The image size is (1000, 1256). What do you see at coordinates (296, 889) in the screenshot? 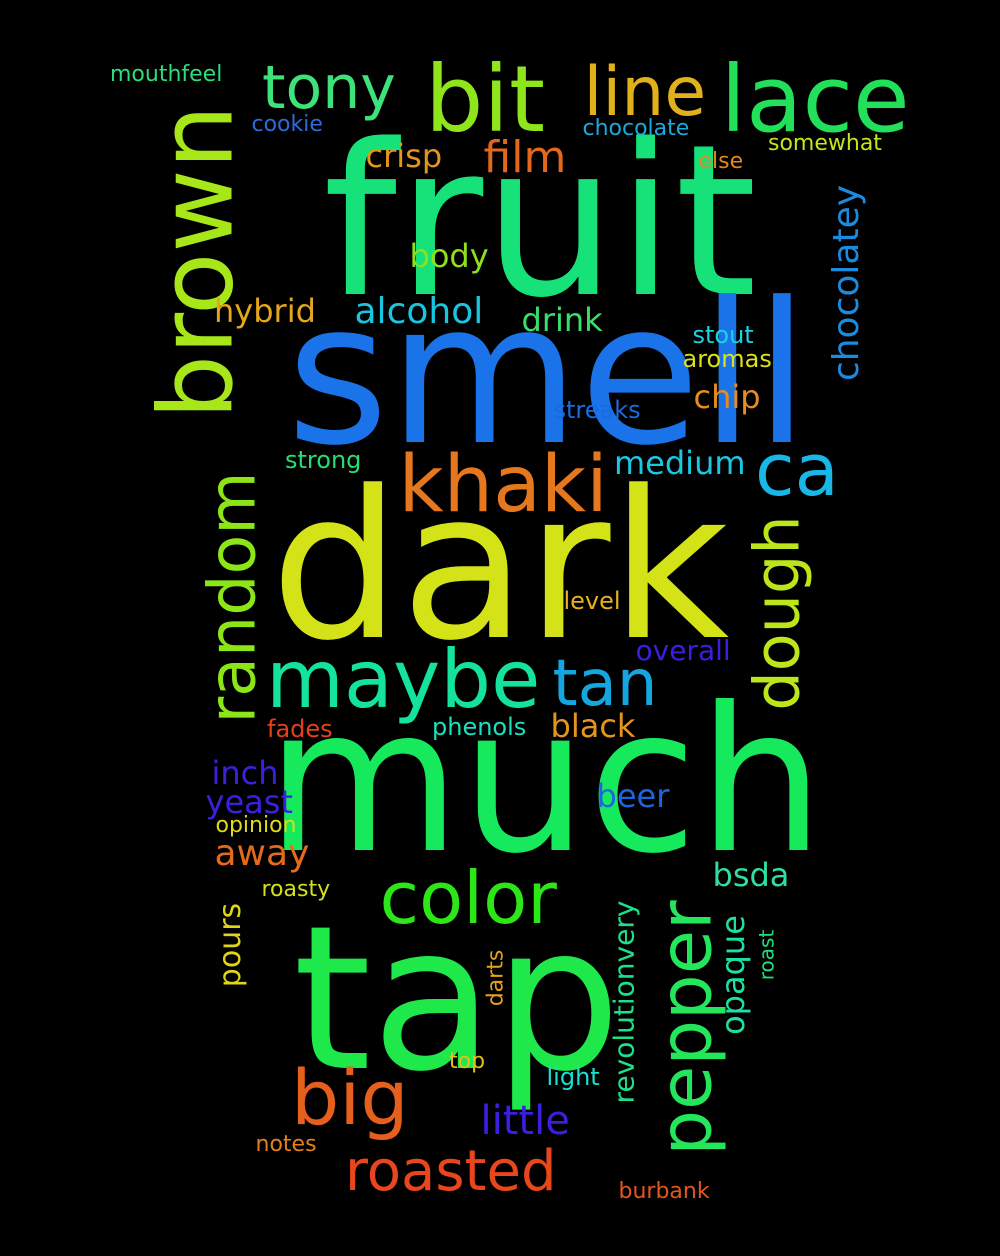
I see `word-roasty: roasty` at bounding box center [296, 889].